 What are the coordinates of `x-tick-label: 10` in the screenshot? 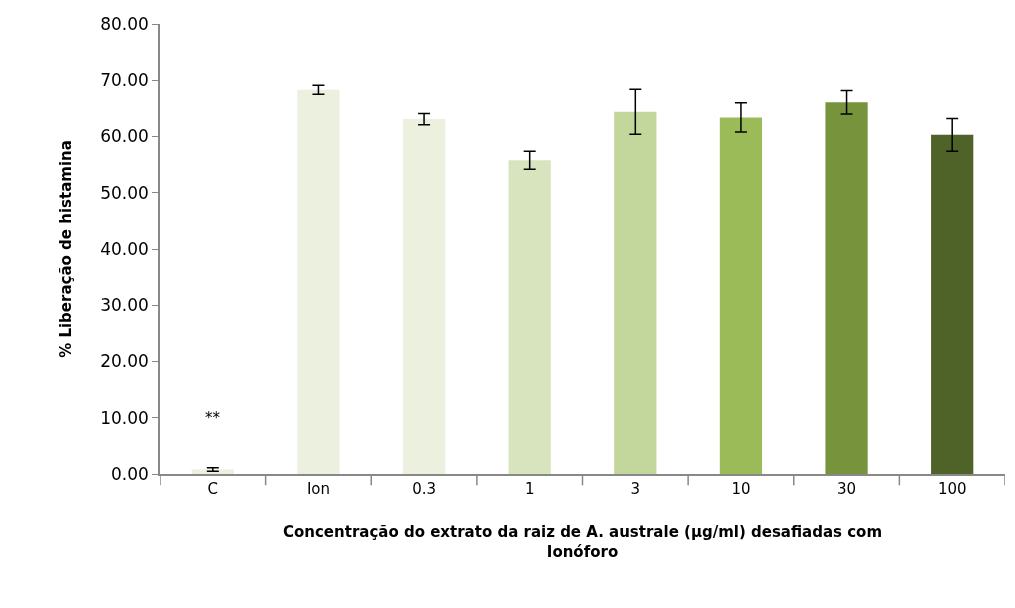 It's located at (741, 488).